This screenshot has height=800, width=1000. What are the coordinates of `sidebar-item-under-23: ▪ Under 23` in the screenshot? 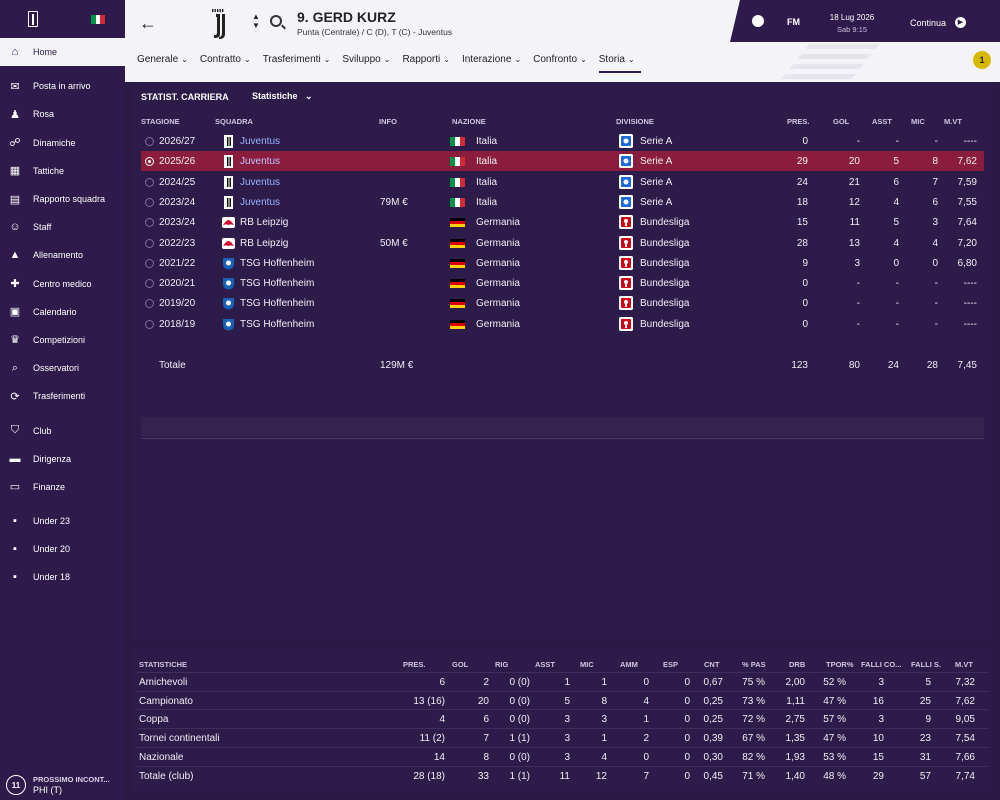 It's located at (62, 521).